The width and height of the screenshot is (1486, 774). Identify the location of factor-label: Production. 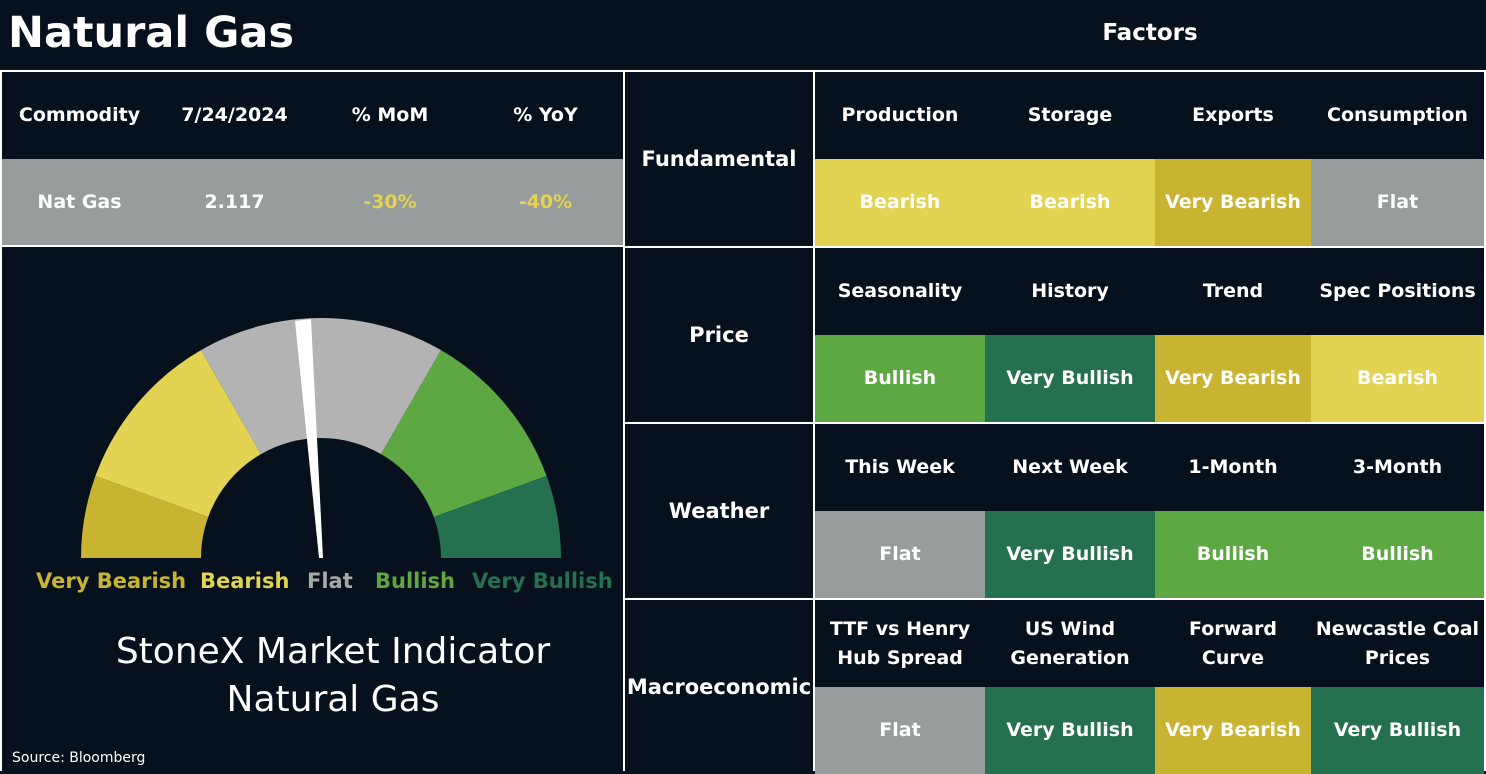
(900, 115).